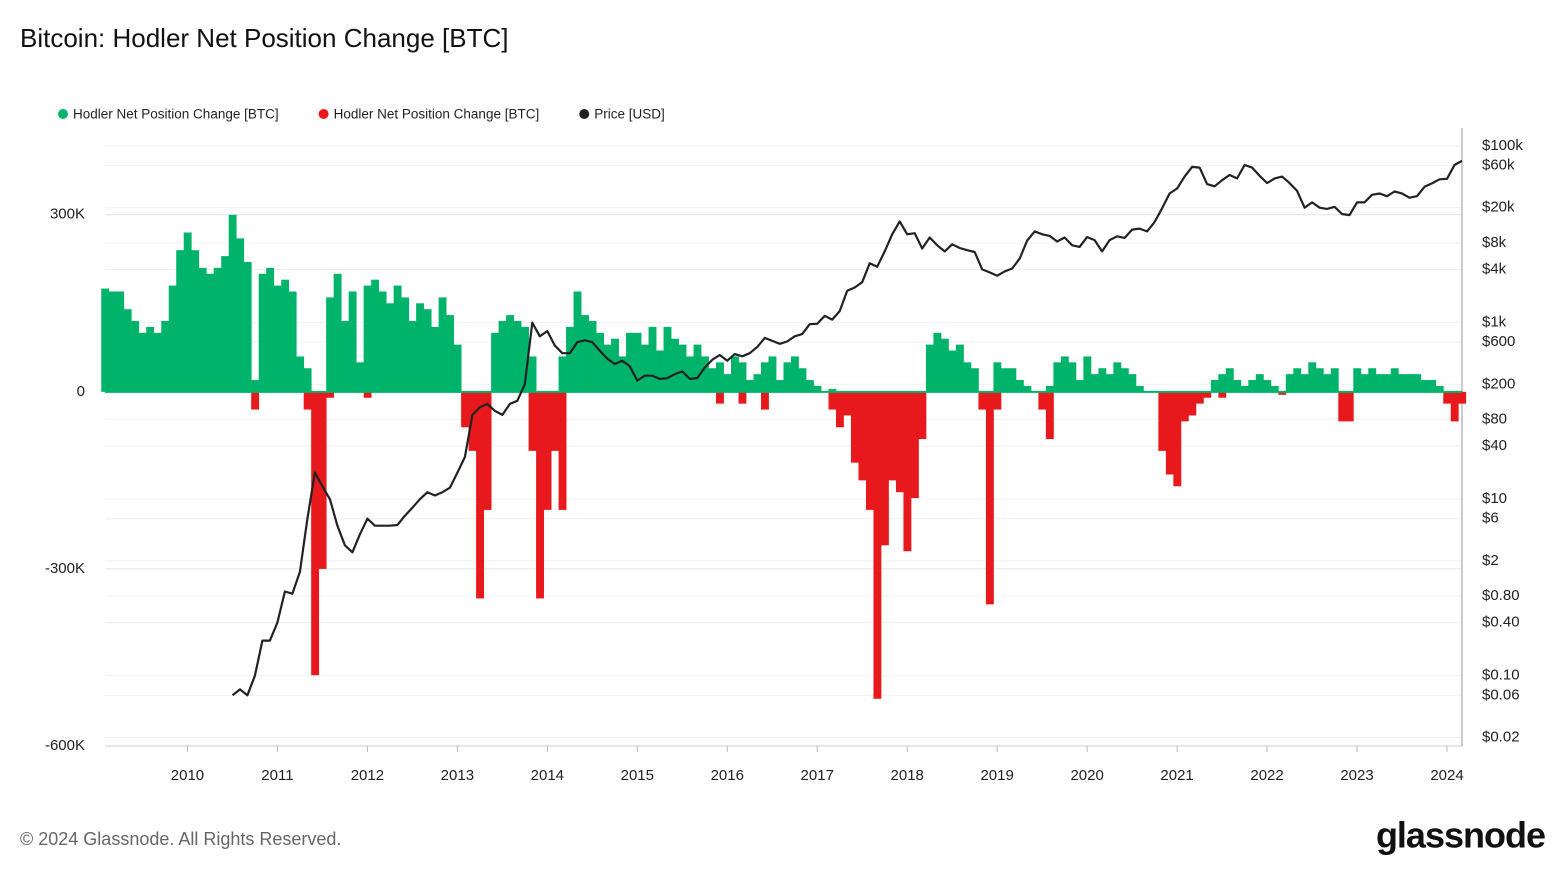 The image size is (1559, 869). Describe the element at coordinates (63, 114) in the screenshot. I see `legend-swatch` at that location.